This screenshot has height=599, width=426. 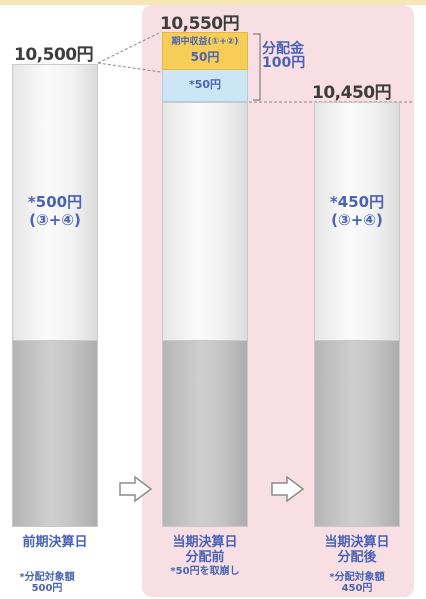 I want to click on before-label: 当期決算日 分配前, so click(x=205, y=550).